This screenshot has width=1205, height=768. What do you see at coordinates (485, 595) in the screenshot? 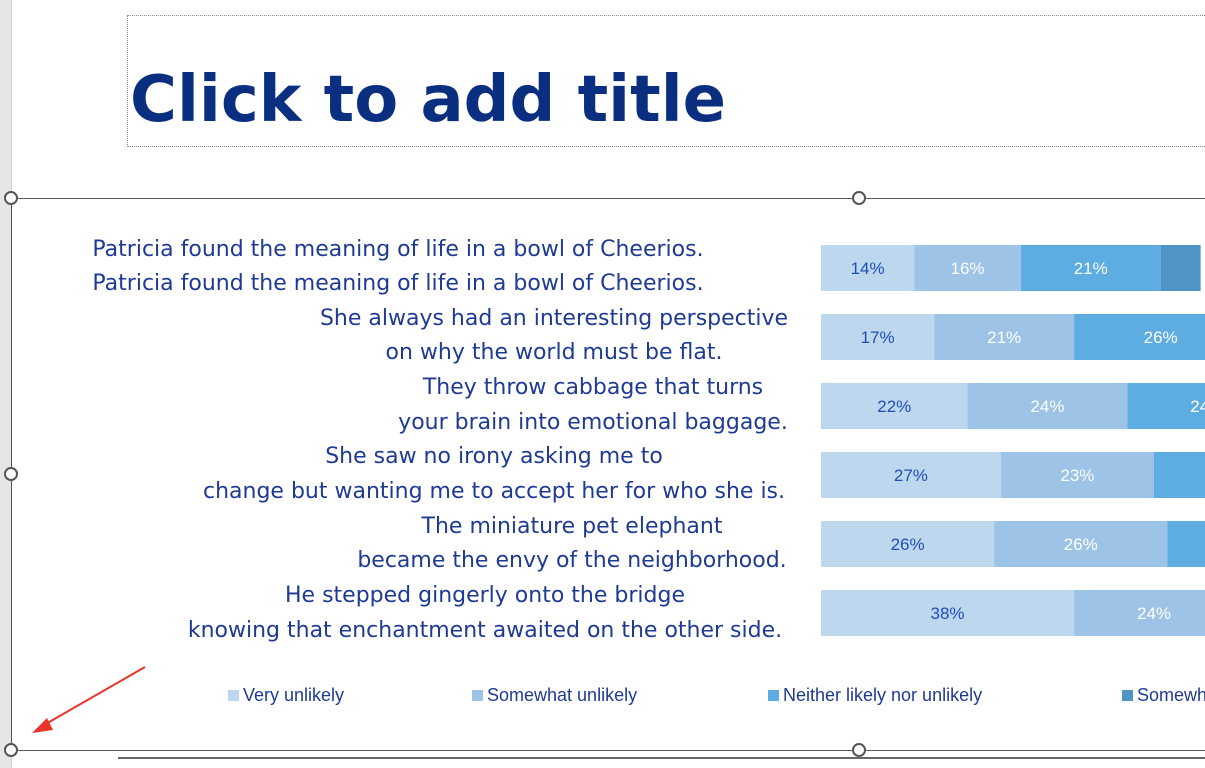
I see `category-label-line: He stepped gingerly onto the bridge` at bounding box center [485, 595].